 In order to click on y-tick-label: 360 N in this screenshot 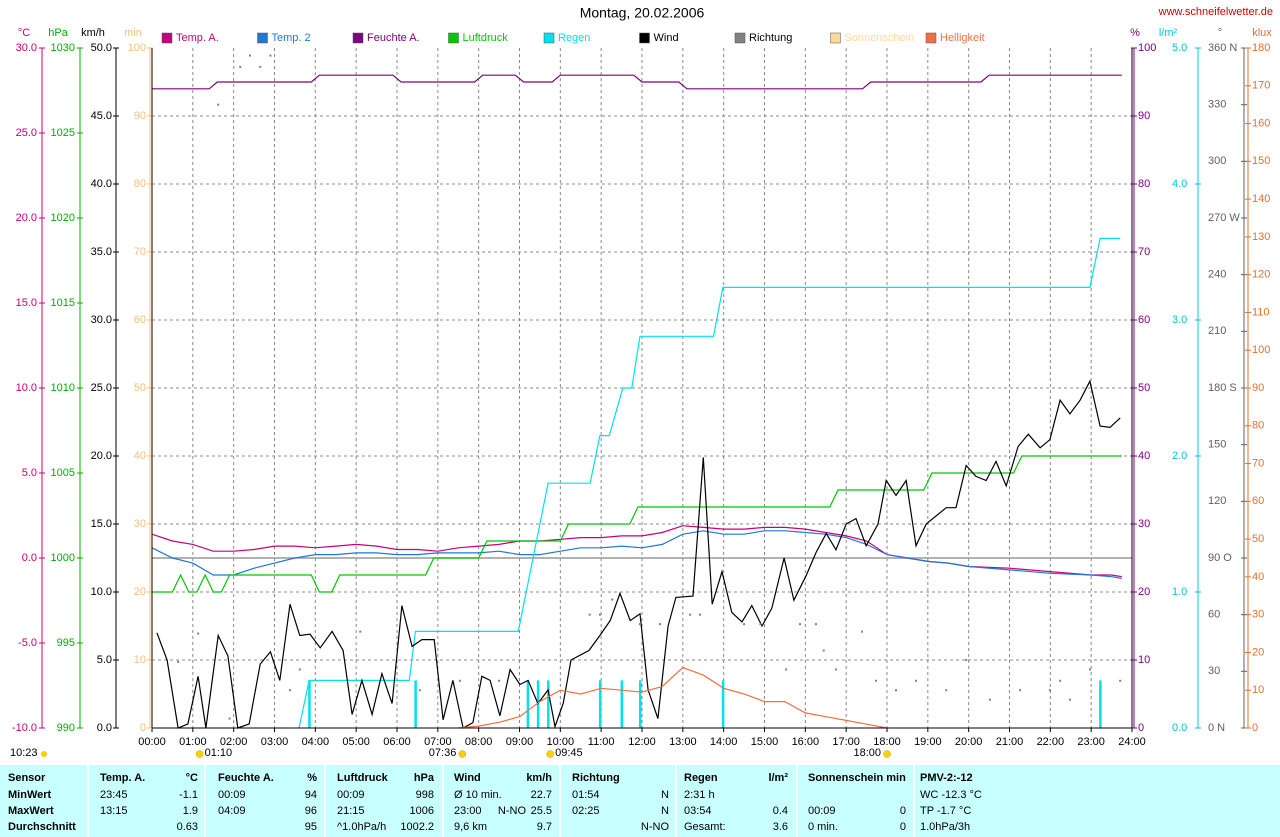, I will do `click(1222, 48)`.